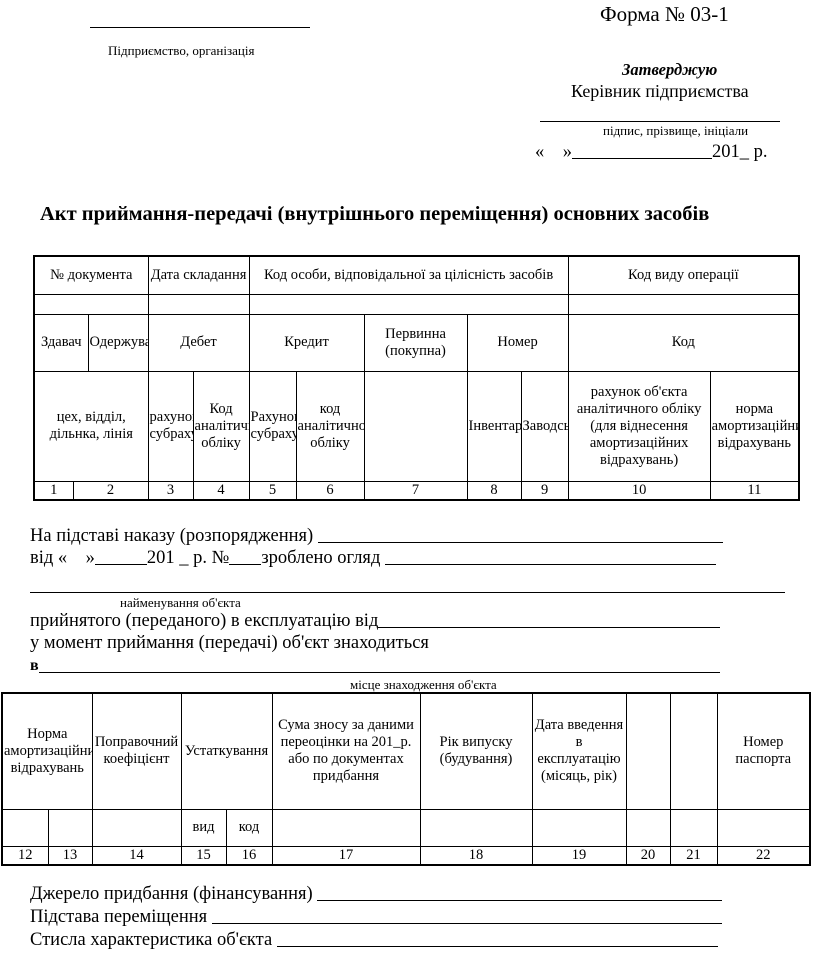 This screenshot has width=816, height=955. What do you see at coordinates (110, 490) in the screenshot?
I see `col-number: 2` at bounding box center [110, 490].